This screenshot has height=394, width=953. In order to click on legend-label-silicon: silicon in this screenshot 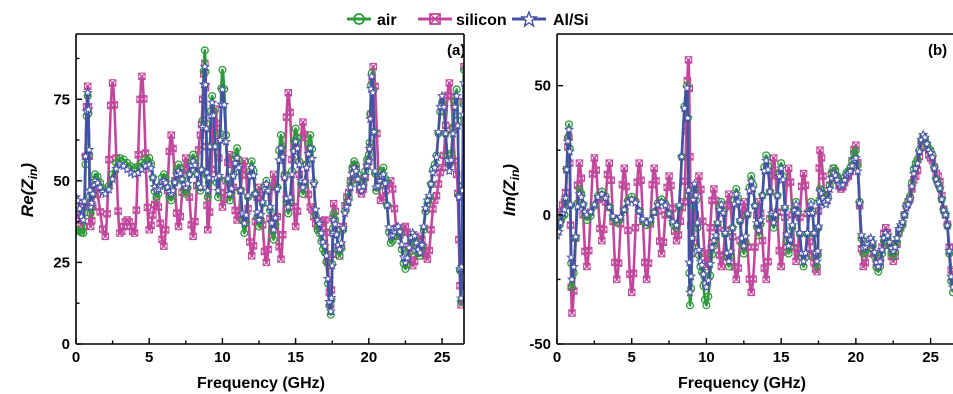, I will do `click(481, 20)`.